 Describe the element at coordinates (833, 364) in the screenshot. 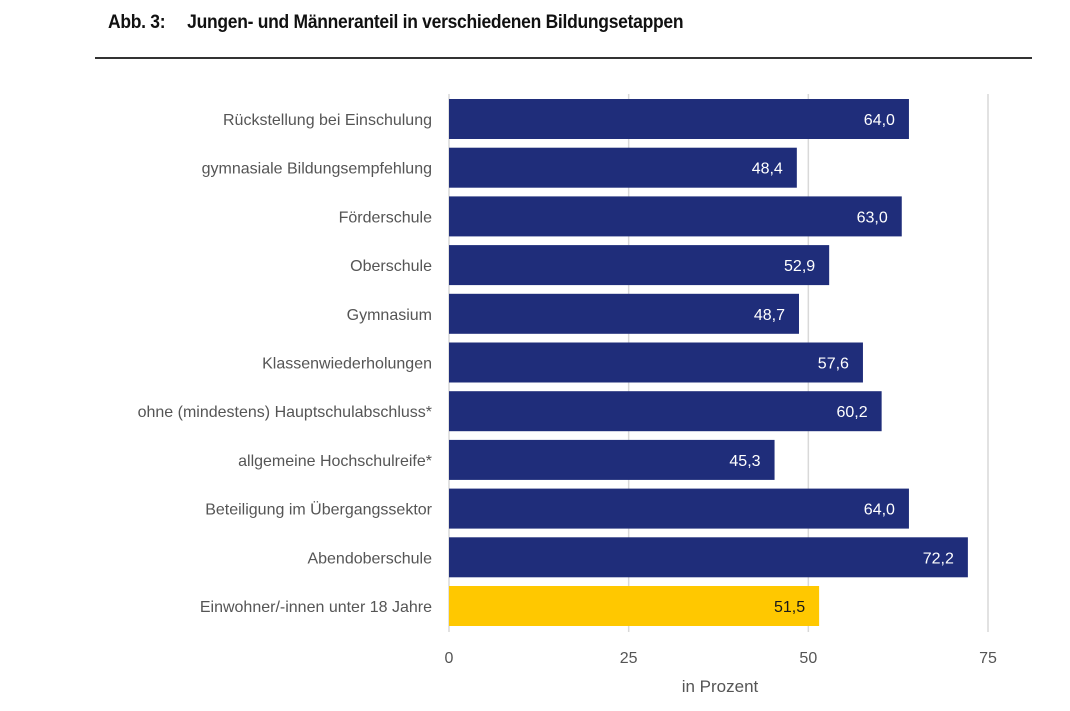

I see `bar-value-label: 57,6` at that location.